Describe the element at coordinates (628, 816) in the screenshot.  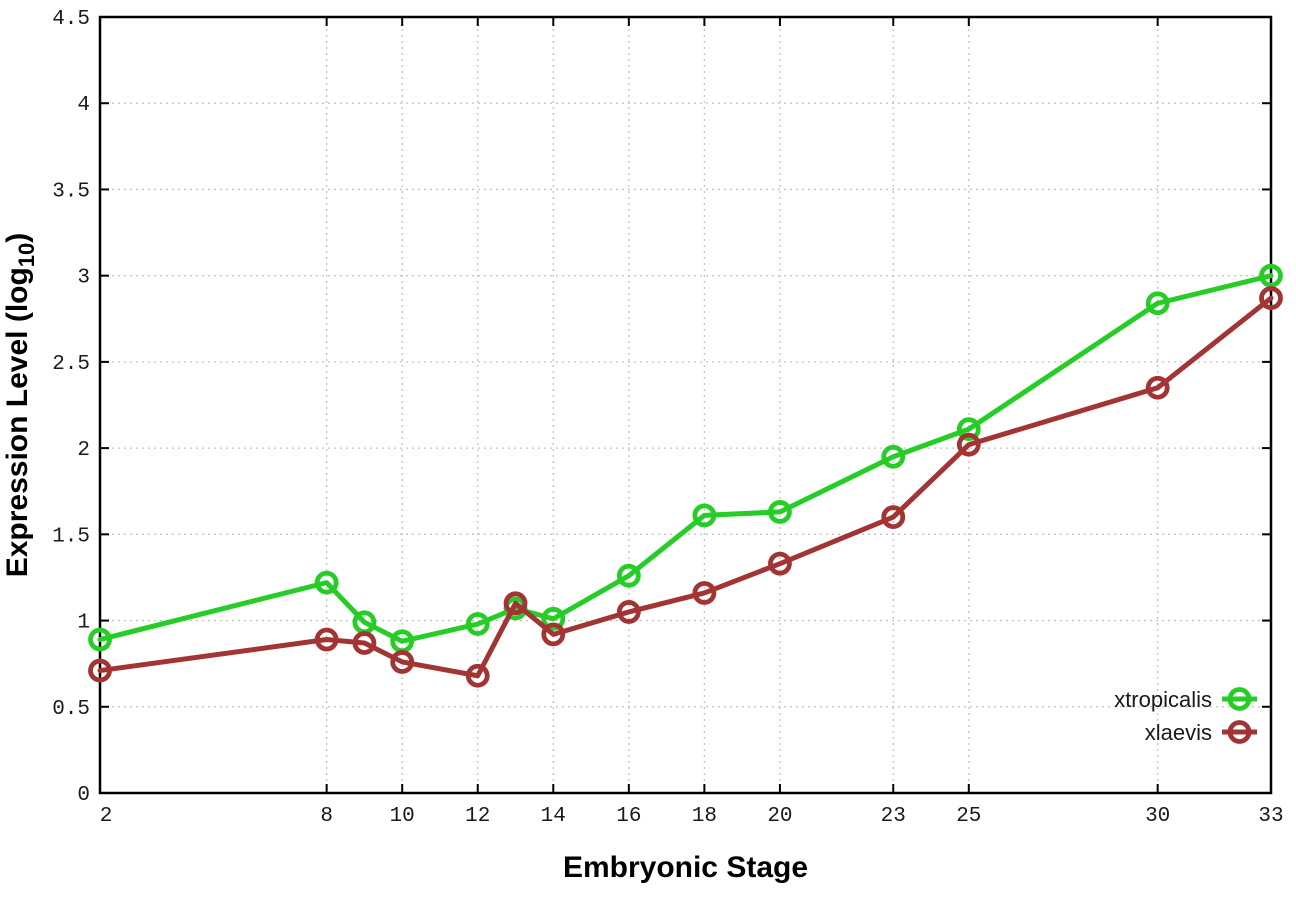
I see `x-tick-label: 16` at that location.